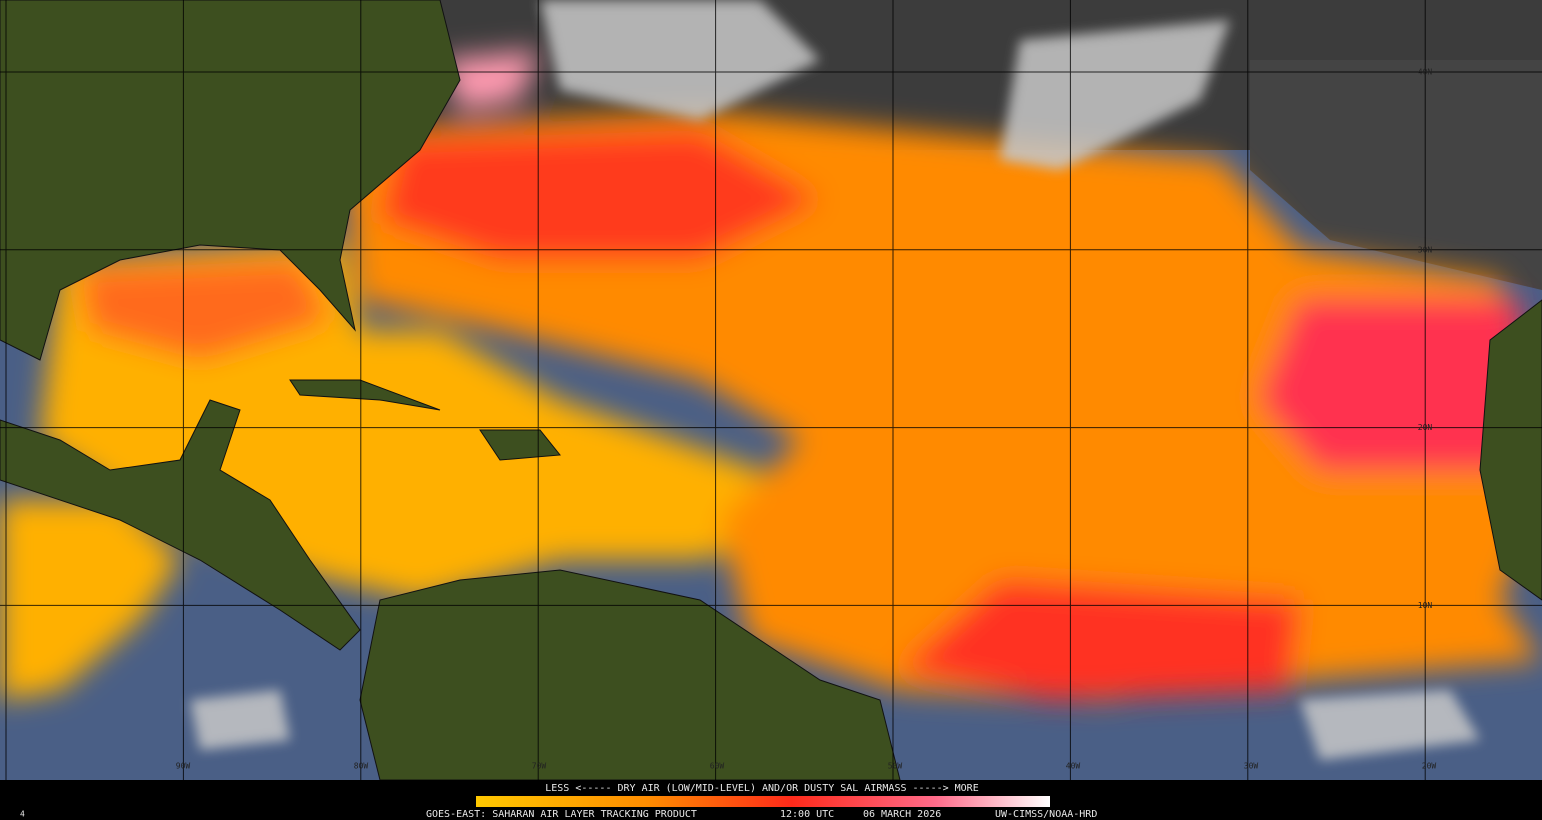 The height and width of the screenshot is (820, 1542). I want to click on latitude-label: 10N, so click(1425, 605).